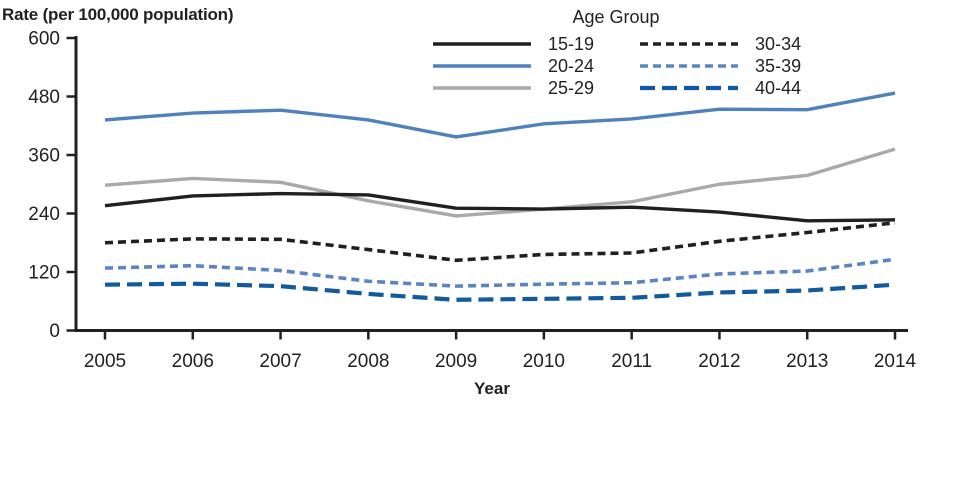 This screenshot has width=960, height=486. I want to click on legend-item-35-39: 35-39, so click(720, 66).